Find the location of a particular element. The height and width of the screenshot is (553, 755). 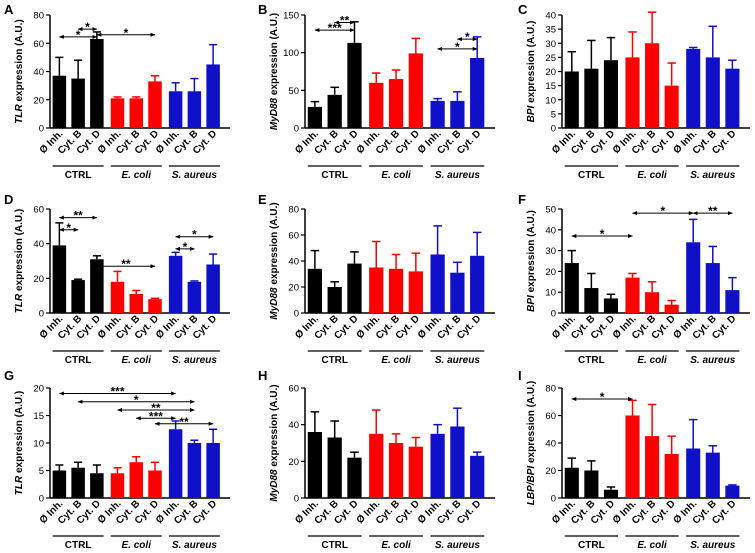

y-axis-label-gene: LBP/BPI is located at coordinates (531, 486).